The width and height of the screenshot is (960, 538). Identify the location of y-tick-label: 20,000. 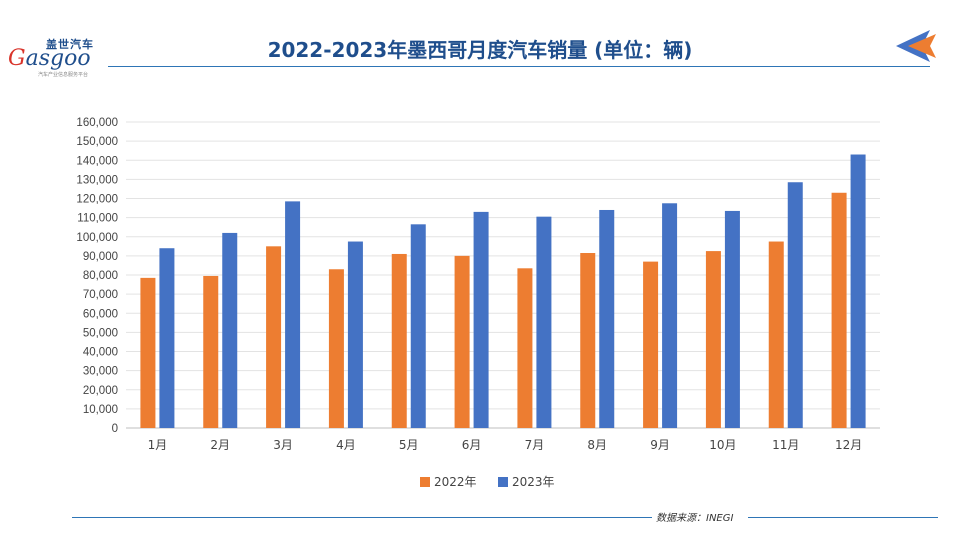
(100, 391).